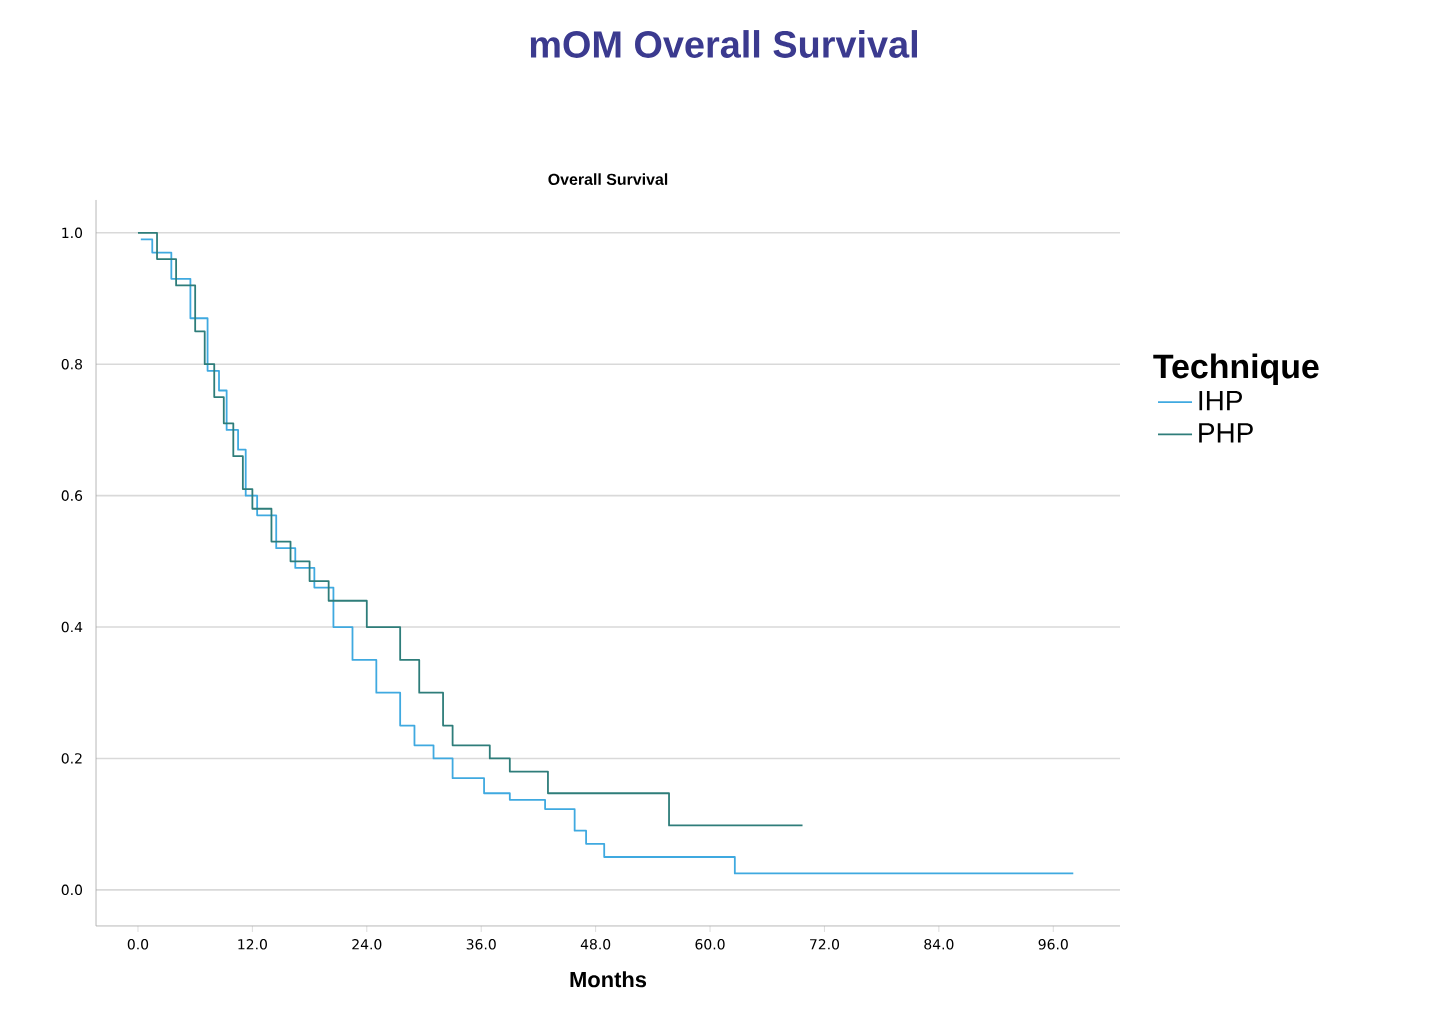 The width and height of the screenshot is (1448, 1016). I want to click on chart-title: mOM Overall Survival, so click(723, 44).